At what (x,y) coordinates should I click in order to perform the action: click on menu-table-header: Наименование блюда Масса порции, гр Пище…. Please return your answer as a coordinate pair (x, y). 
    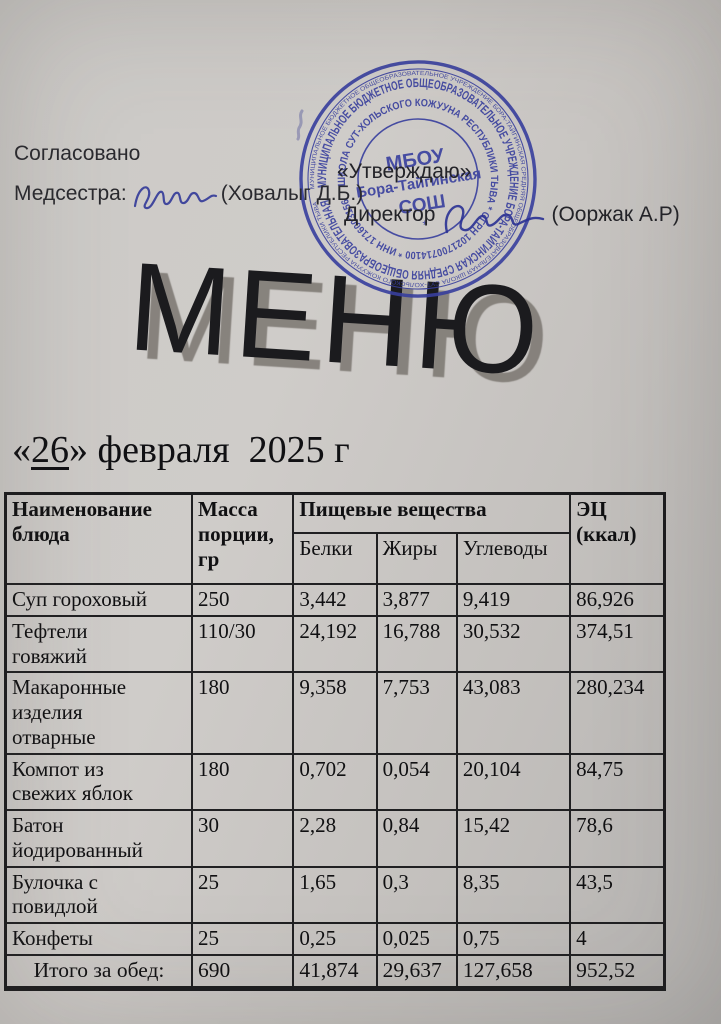
    Looking at the image, I should click on (335, 538).